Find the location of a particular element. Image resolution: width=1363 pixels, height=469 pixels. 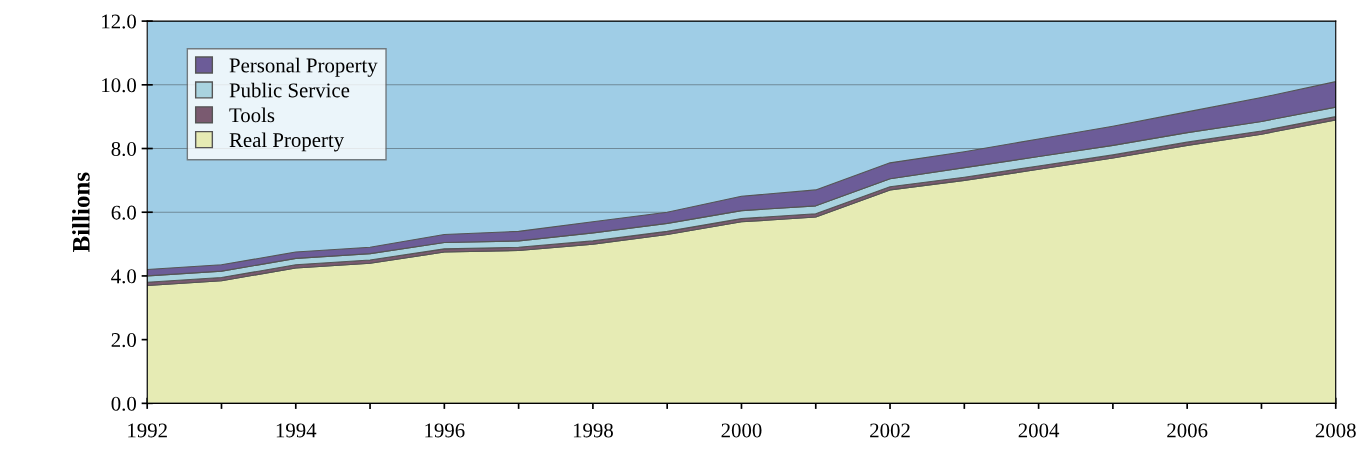

y-tick-label: 6.0 is located at coordinates (123, 212).